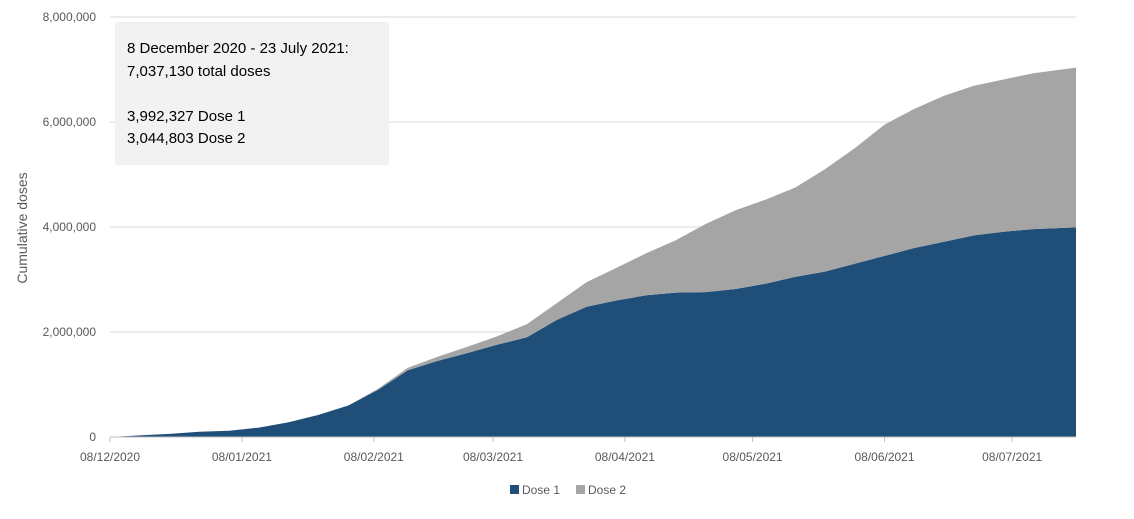 The image size is (1134, 519). I want to click on legend-swatch-dose2, so click(580, 489).